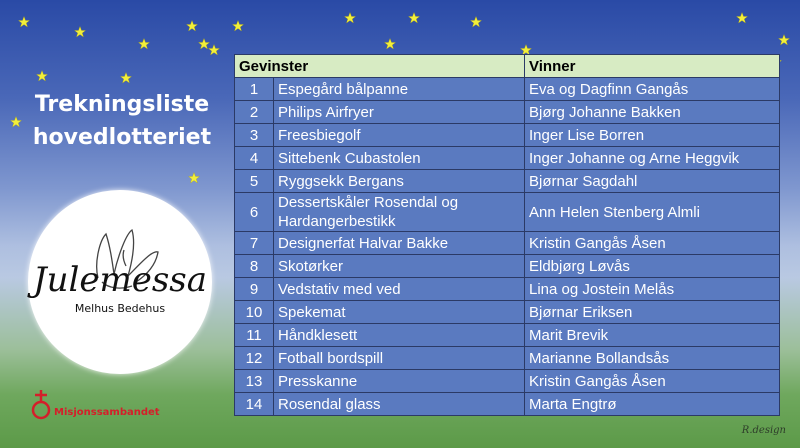 The image size is (800, 448). I want to click on row-winner: Lina og Jostein Melås, so click(652, 289).